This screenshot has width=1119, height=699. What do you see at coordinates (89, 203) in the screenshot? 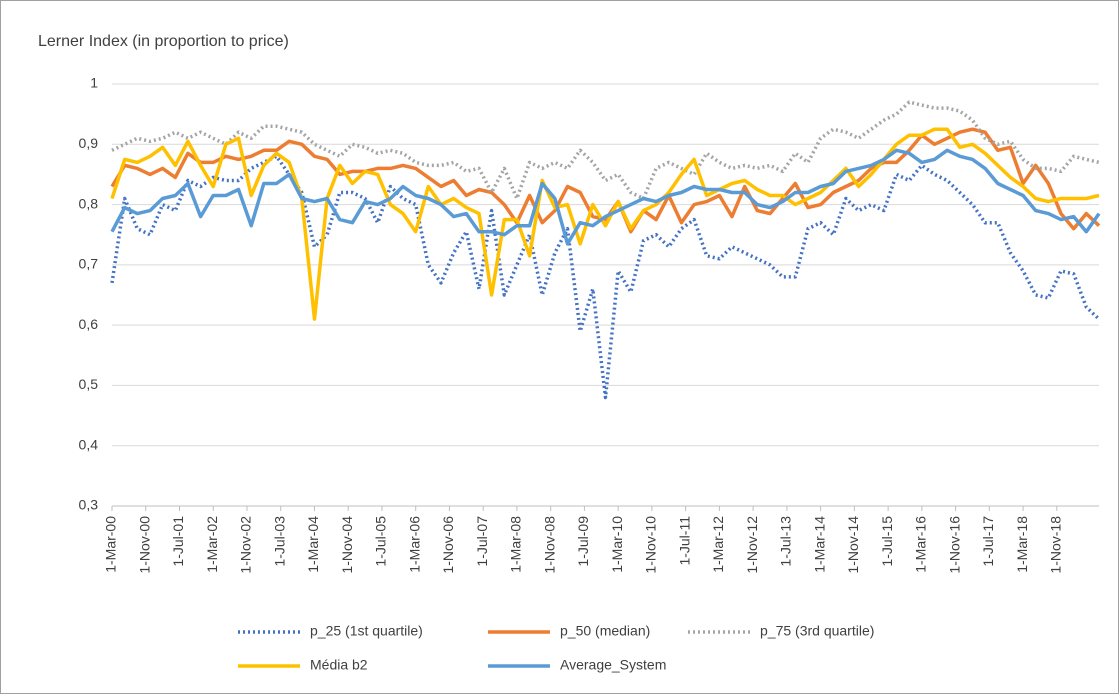
I see `y-tick-label: 0,8` at bounding box center [89, 203].